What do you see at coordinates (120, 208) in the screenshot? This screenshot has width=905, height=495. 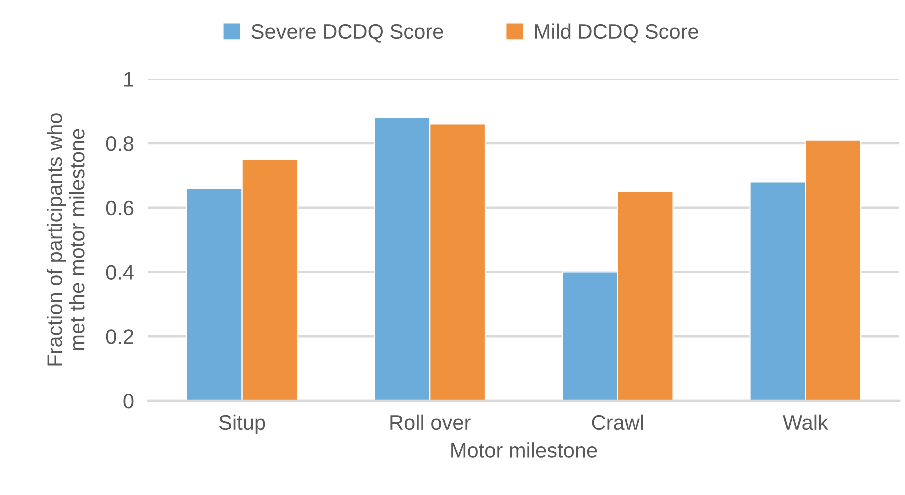 I see `y-tick-label: 0.6` at bounding box center [120, 208].